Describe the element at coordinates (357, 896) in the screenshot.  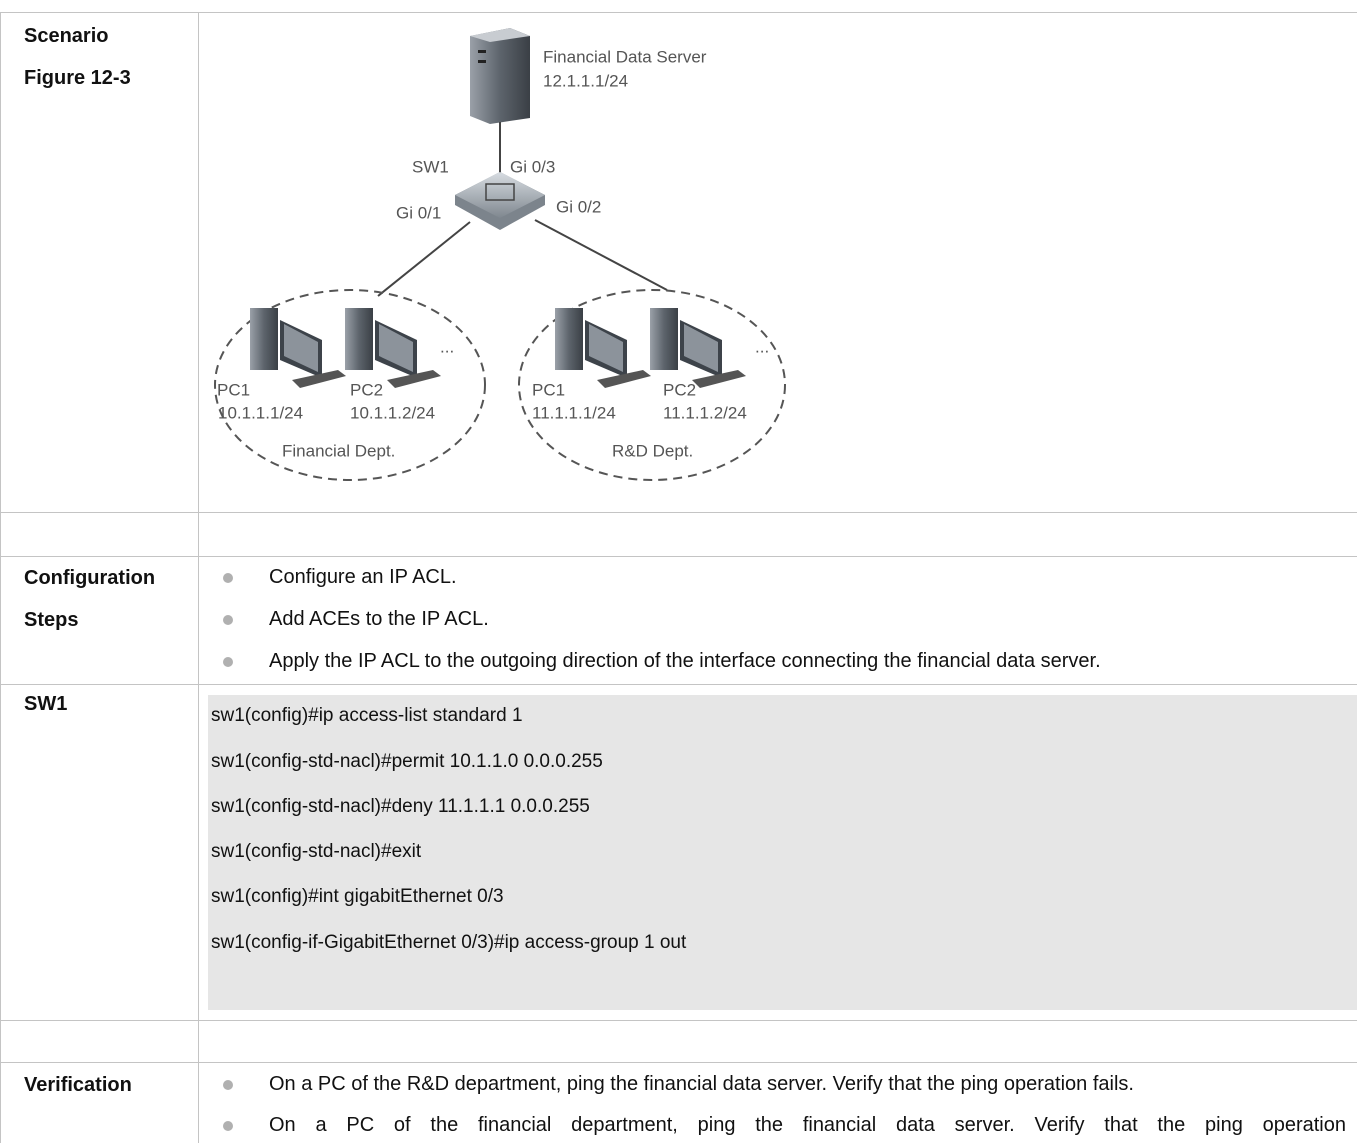
I see `code-line: sw1(config)#int gigabitEthernet 0/3` at that location.